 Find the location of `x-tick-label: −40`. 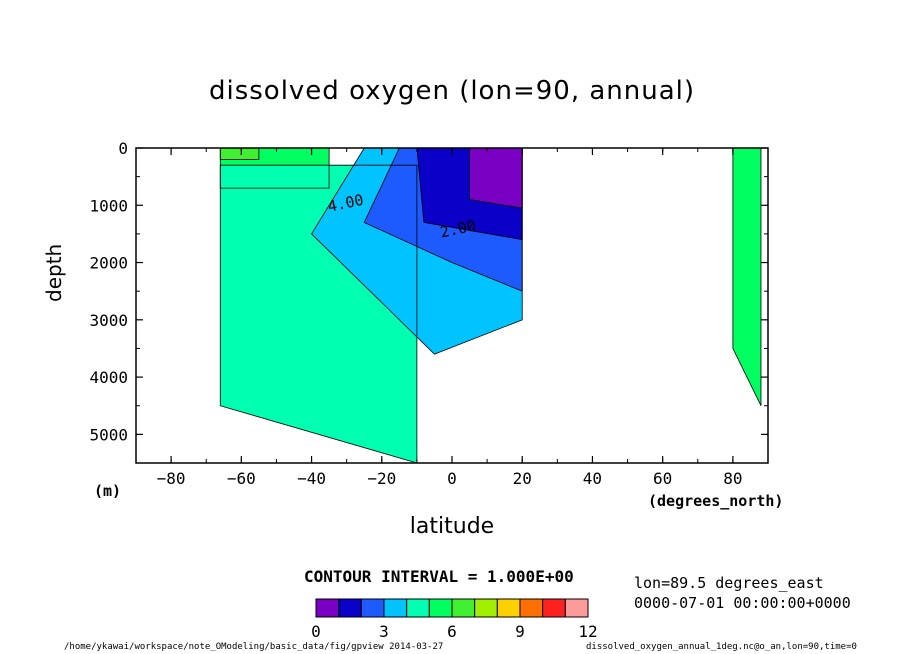

x-tick-label: −40 is located at coordinates (311, 478).